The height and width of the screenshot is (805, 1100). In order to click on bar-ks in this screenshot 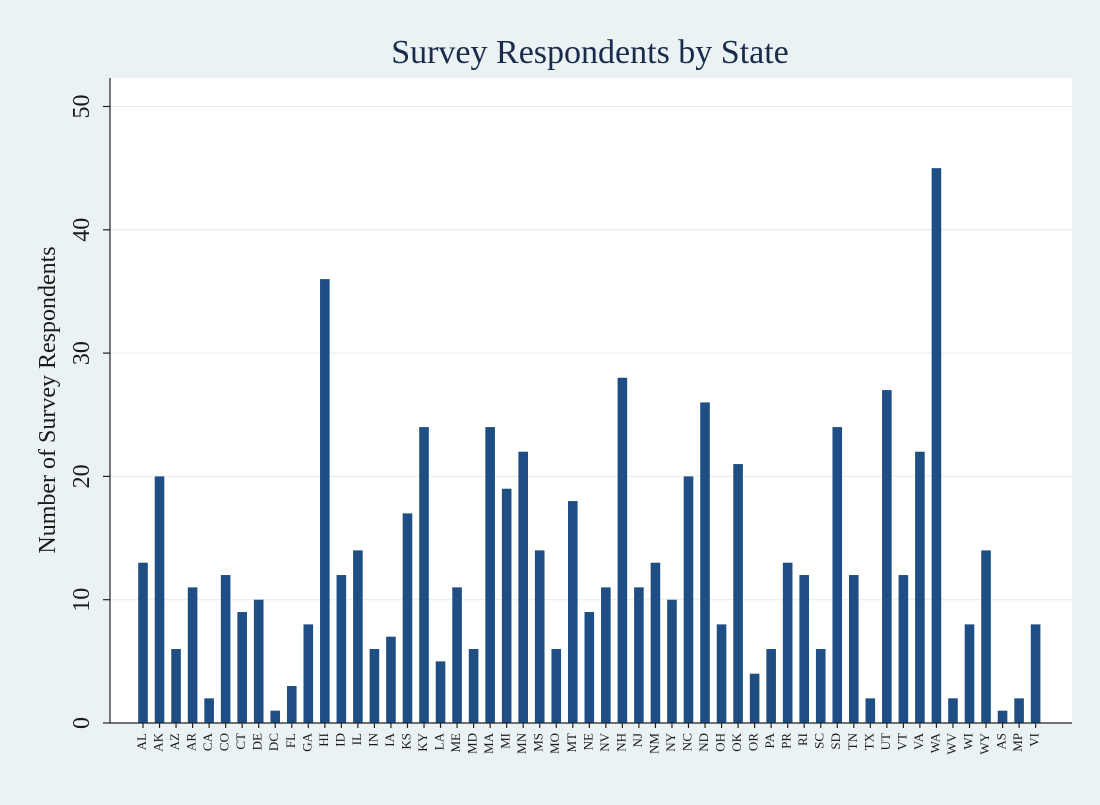, I will do `click(407, 618)`.